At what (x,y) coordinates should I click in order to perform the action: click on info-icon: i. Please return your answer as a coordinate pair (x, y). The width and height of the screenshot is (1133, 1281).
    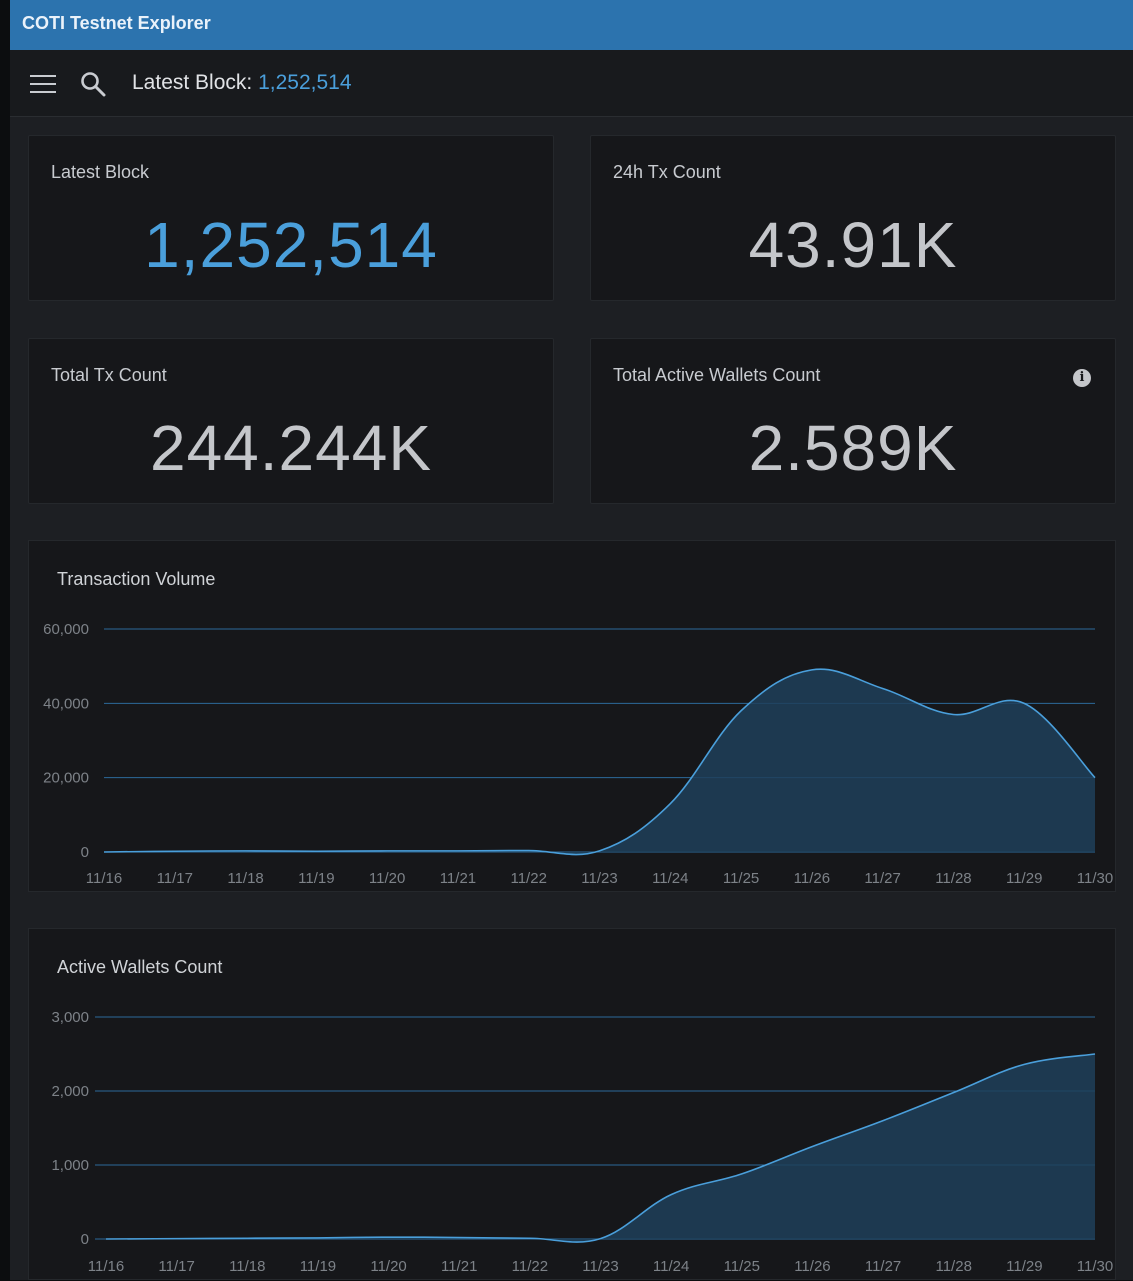
    Looking at the image, I should click on (1082, 378).